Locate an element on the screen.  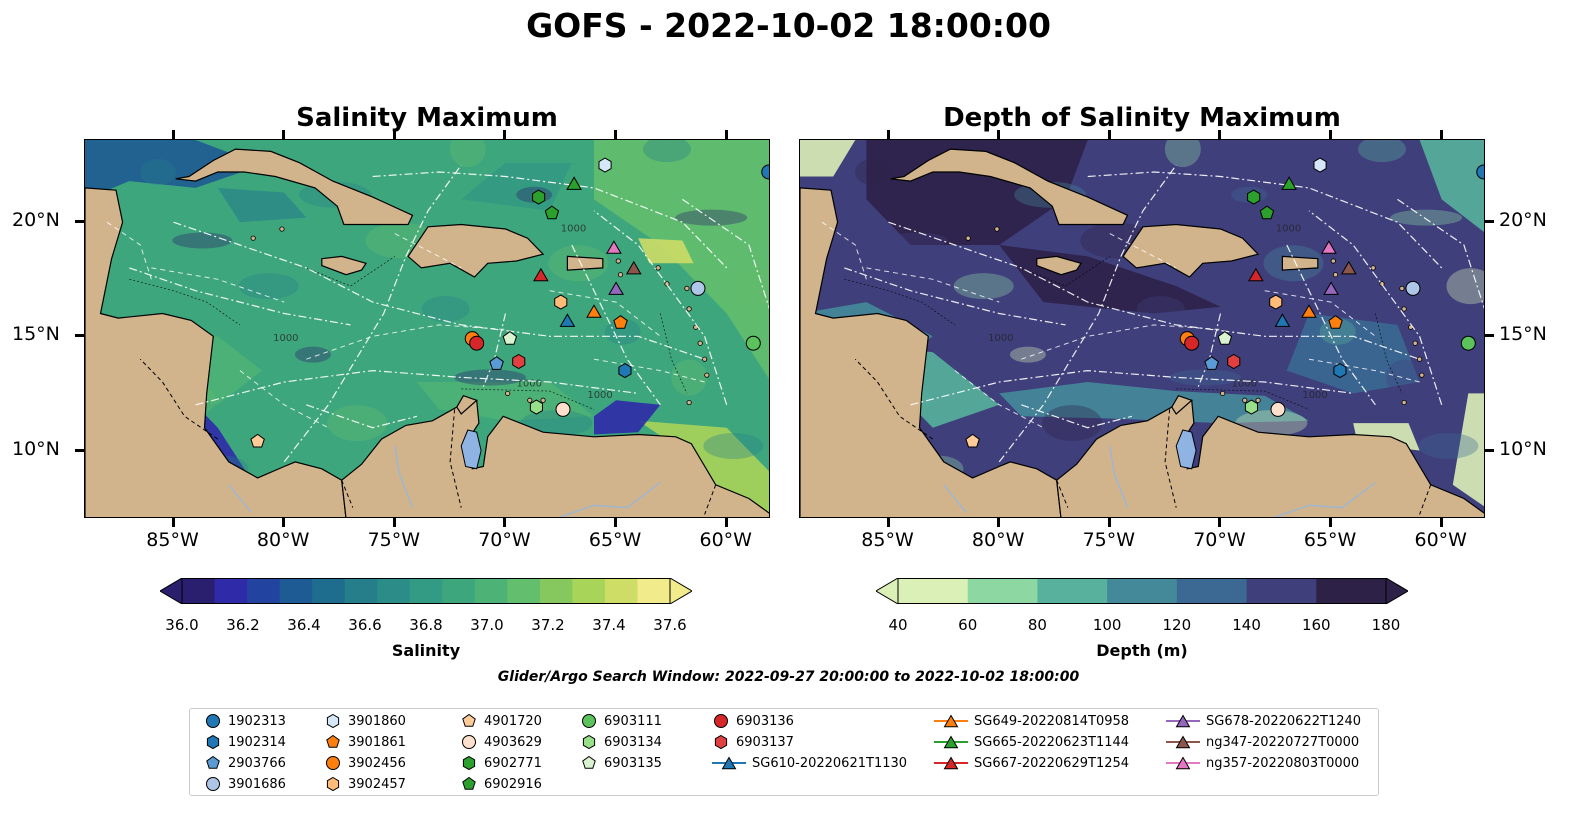
legend-item: ng347-20220727T0000 is located at coordinates (1262, 742).